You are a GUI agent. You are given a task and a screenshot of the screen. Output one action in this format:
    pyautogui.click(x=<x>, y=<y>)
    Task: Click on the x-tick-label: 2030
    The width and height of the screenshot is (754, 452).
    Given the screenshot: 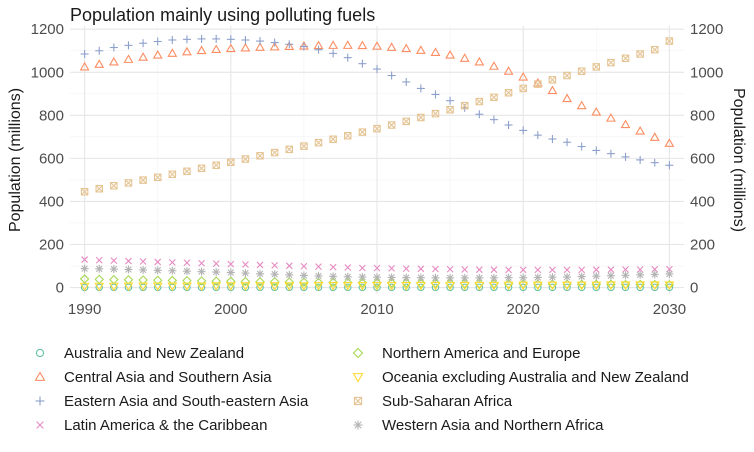 What is the action you would take?
    pyautogui.click(x=669, y=309)
    